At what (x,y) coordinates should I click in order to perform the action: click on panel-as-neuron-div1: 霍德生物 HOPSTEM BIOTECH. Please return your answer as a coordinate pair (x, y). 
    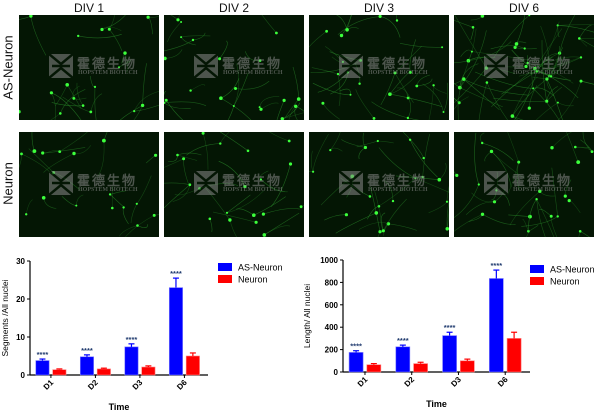
    Looking at the image, I should click on (89, 67).